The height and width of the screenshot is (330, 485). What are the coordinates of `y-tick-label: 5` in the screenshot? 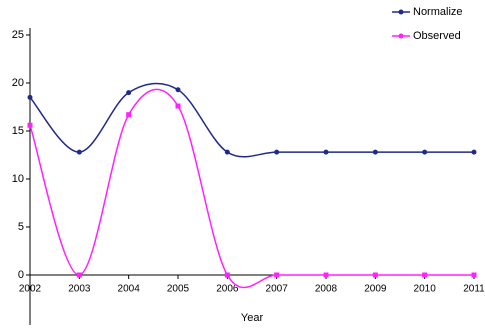 It's located at (21, 227).